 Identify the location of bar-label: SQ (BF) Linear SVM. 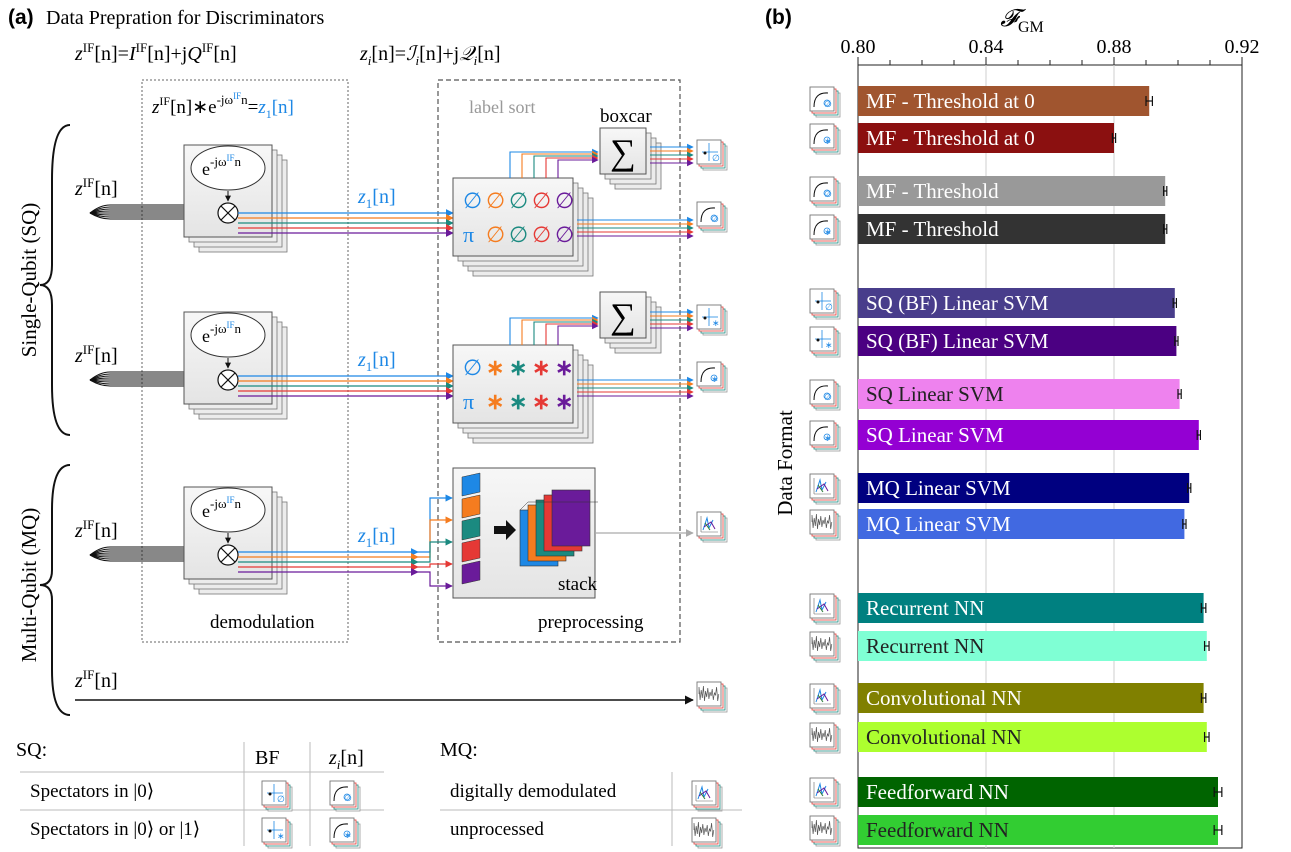
(957, 303).